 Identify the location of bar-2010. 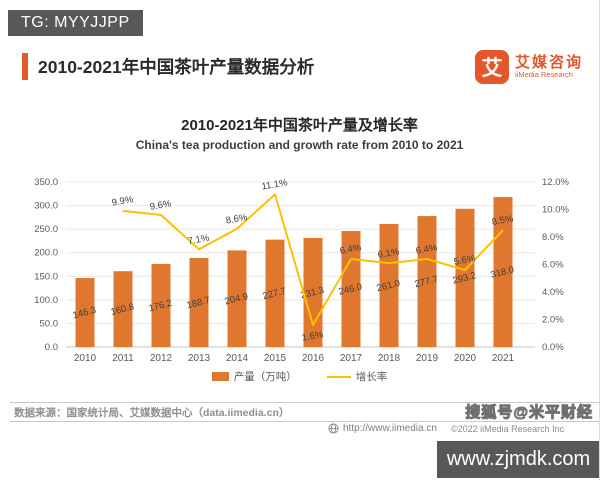
(85, 312).